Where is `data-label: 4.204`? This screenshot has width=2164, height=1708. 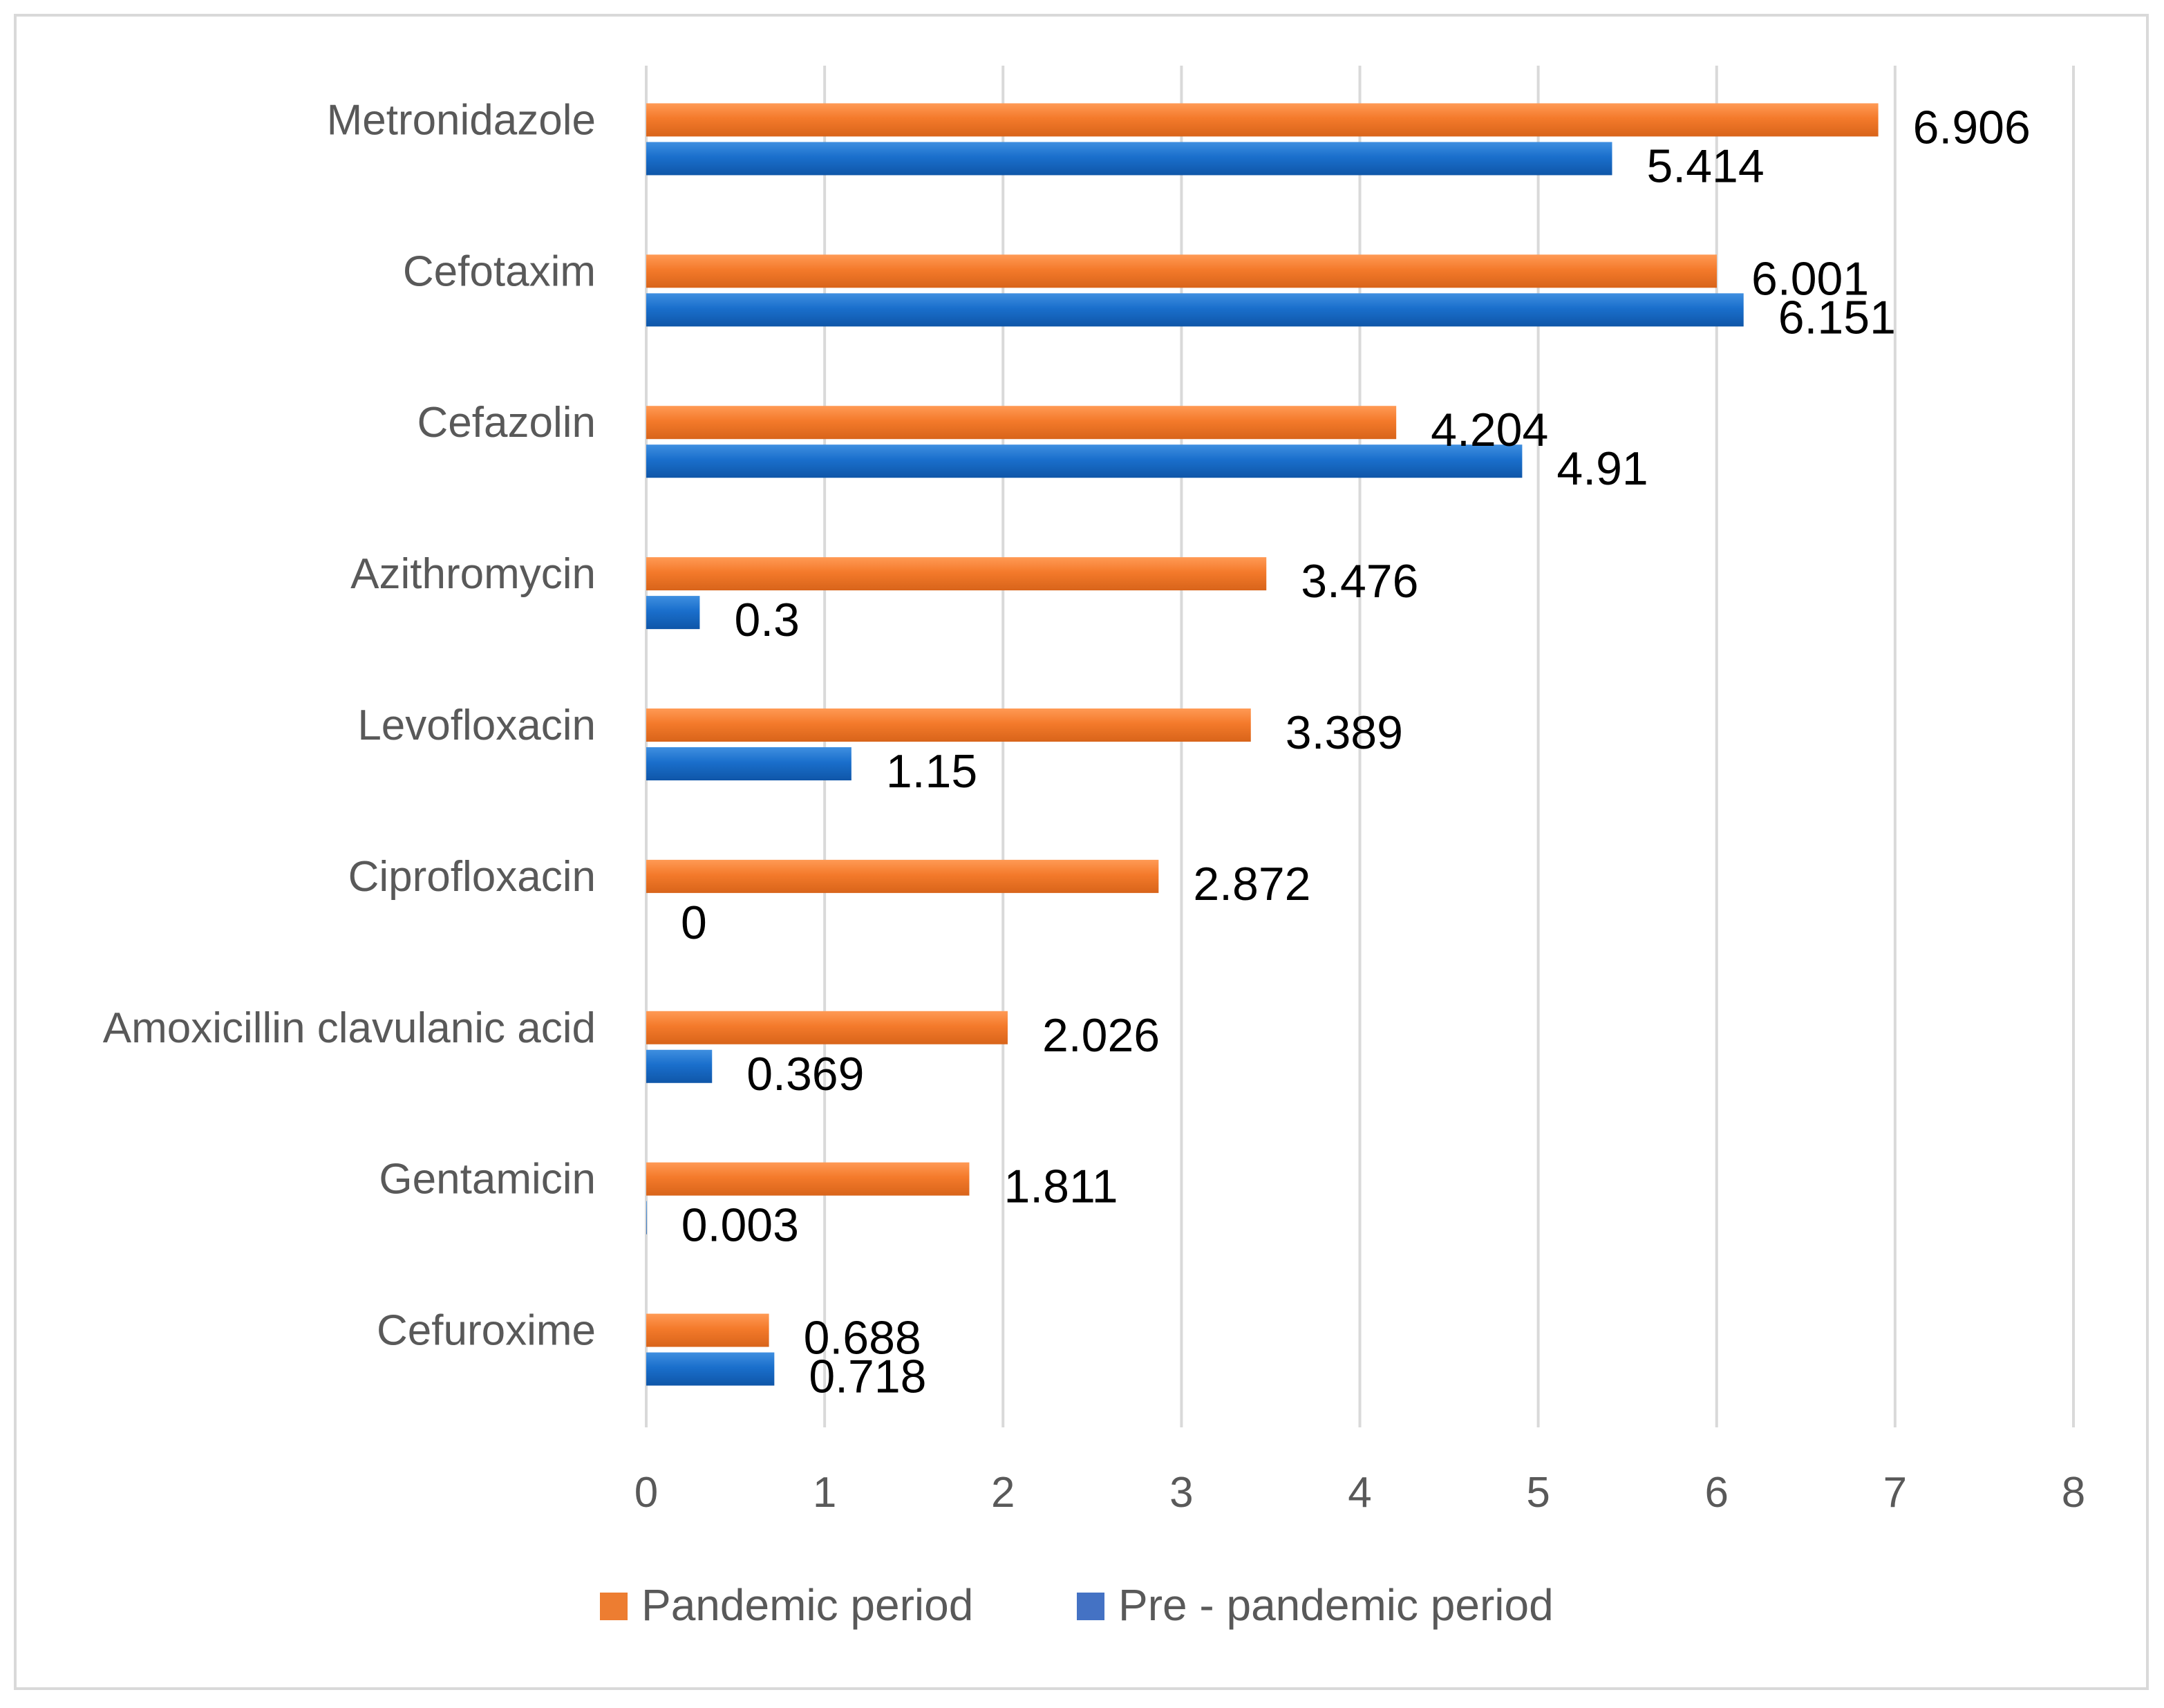 data-label: 4.204 is located at coordinates (1489, 430).